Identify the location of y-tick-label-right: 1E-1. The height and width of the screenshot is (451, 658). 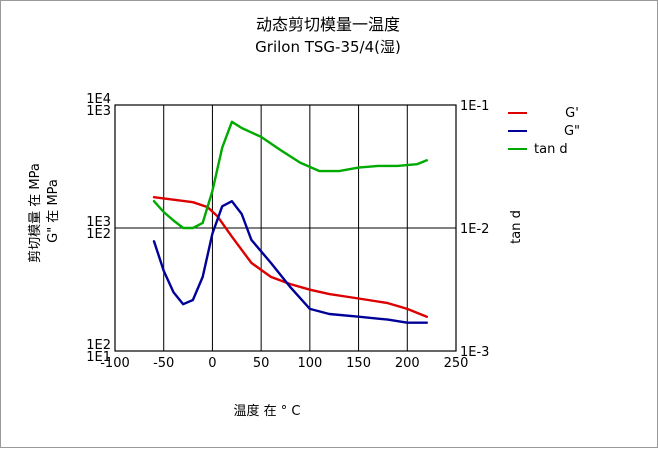
(474, 106).